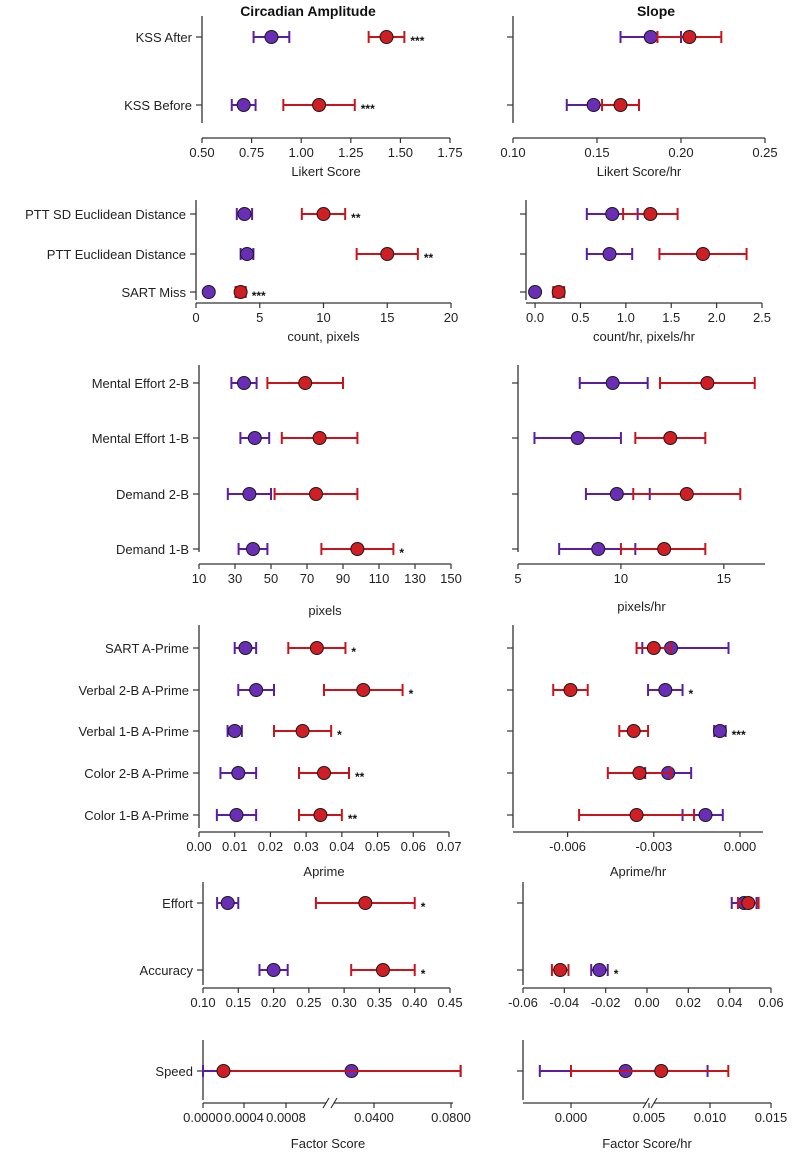 The height and width of the screenshot is (1160, 796). Describe the element at coordinates (413, 846) in the screenshot. I see `x-tick-label: 0.06` at that location.